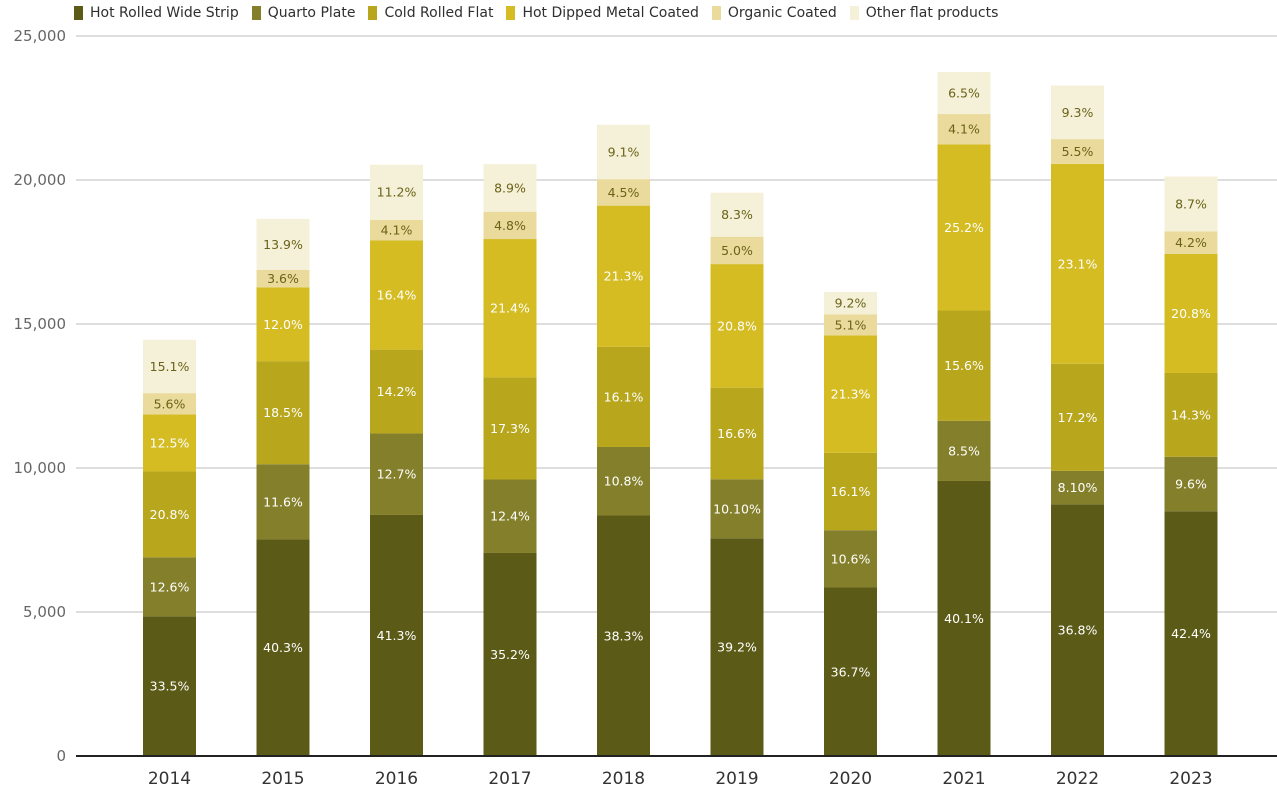 This screenshot has width=1277, height=793. Describe the element at coordinates (510, 428) in the screenshot. I see `segment-label: 17.3%` at that location.